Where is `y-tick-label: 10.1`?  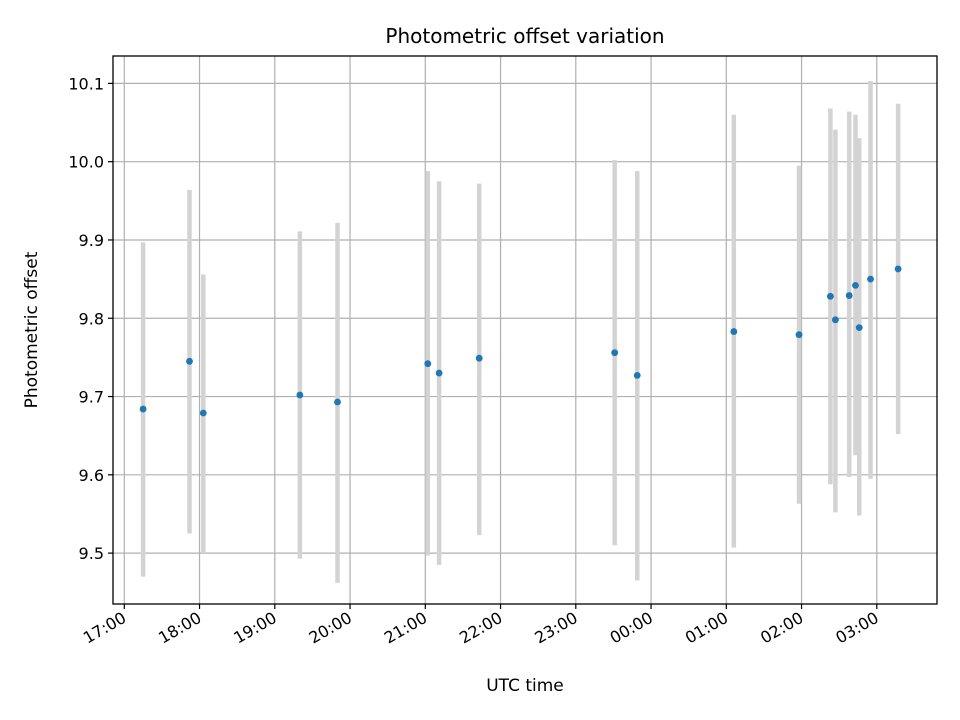
y-tick-label: 10.1 is located at coordinates (86, 83).